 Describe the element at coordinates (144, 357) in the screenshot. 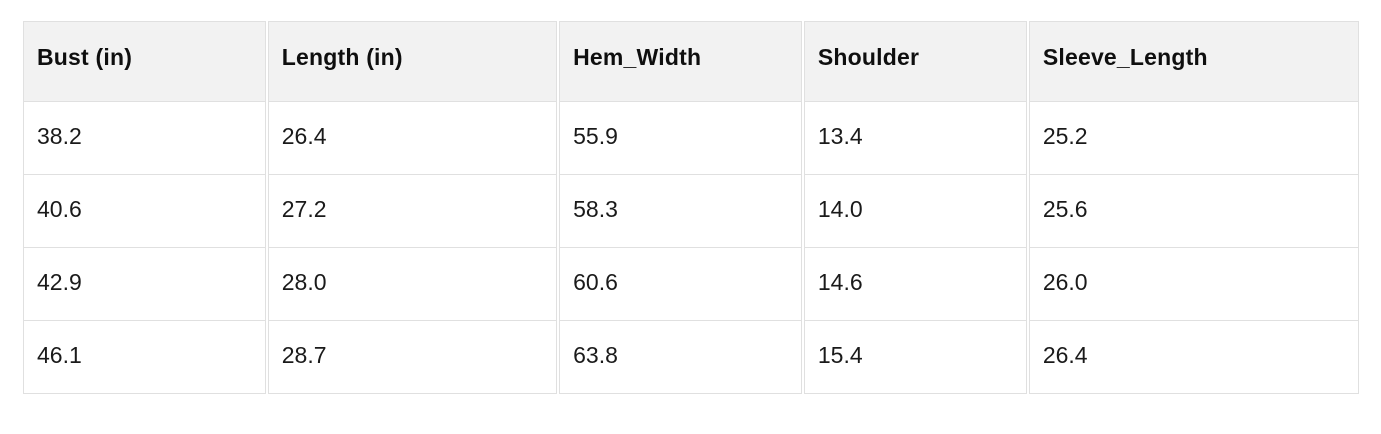

I see `table-cell: 46.1` at that location.